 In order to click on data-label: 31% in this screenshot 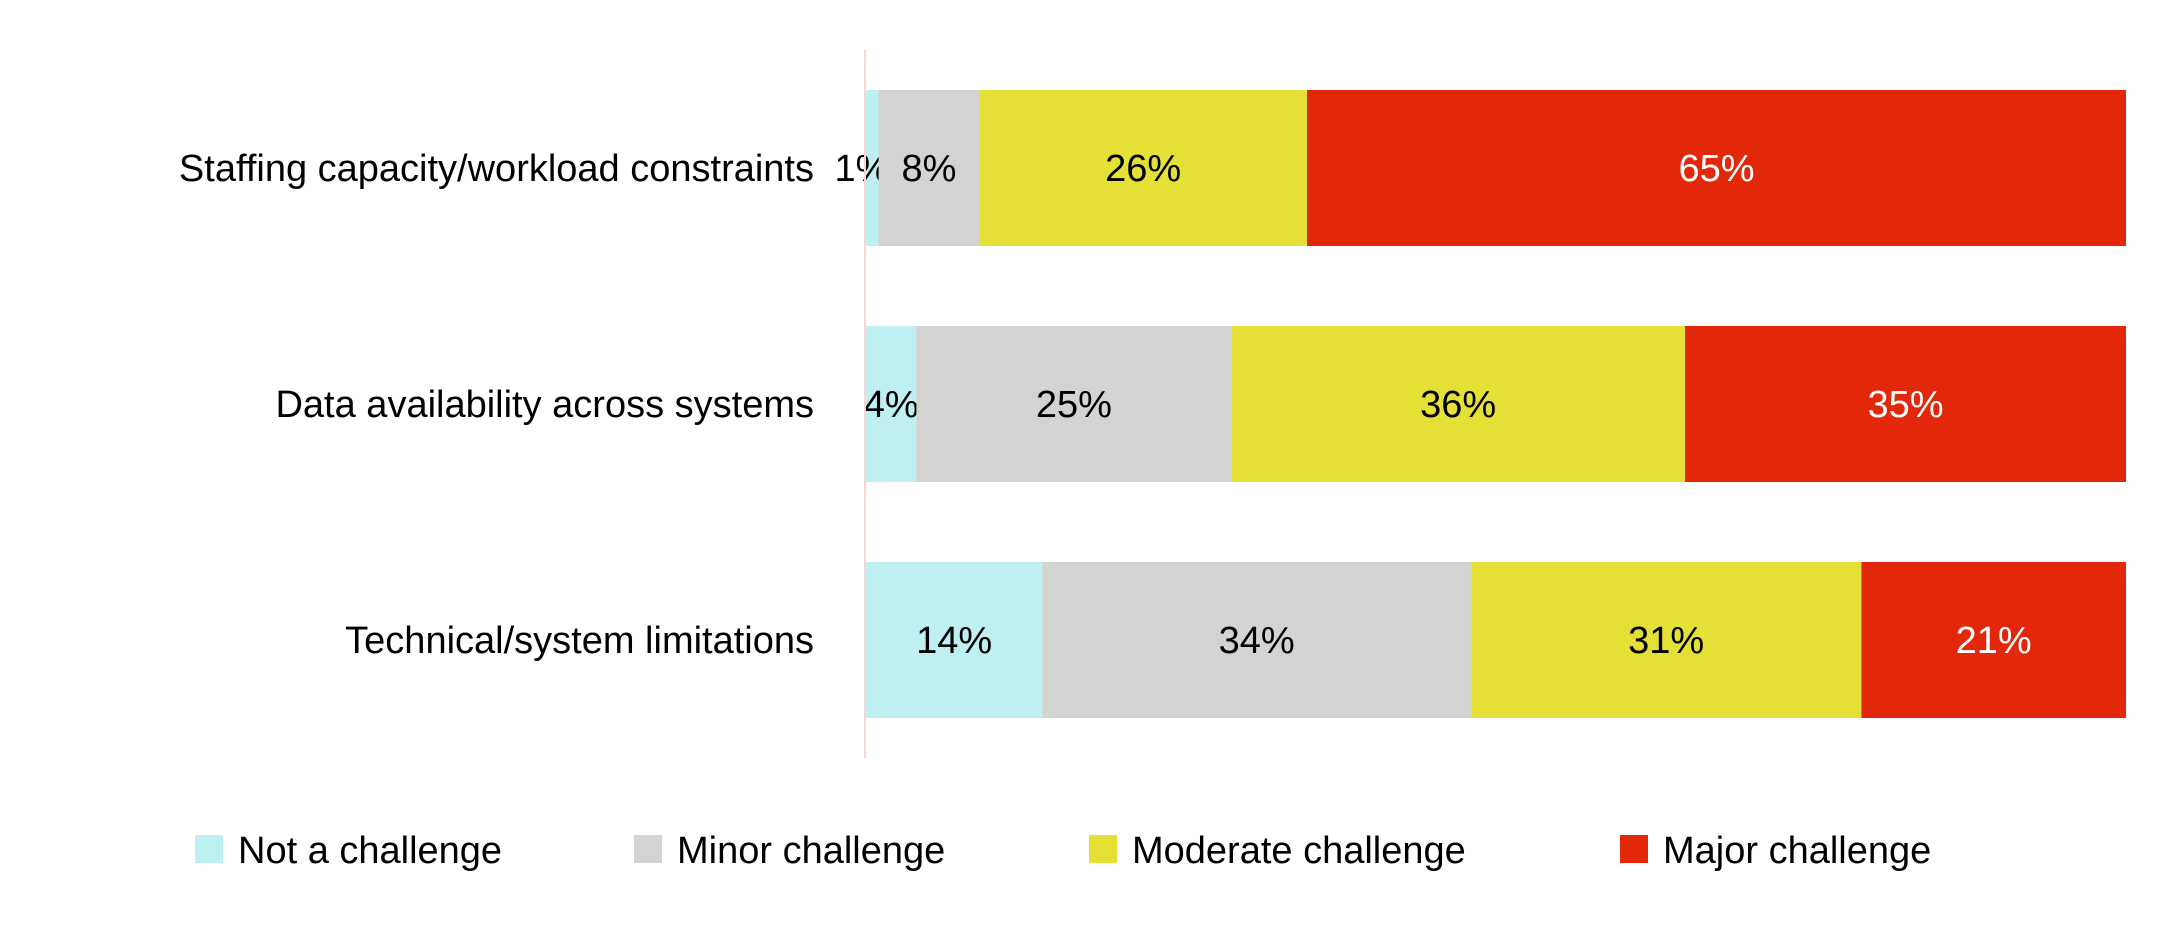, I will do `click(1666, 641)`.